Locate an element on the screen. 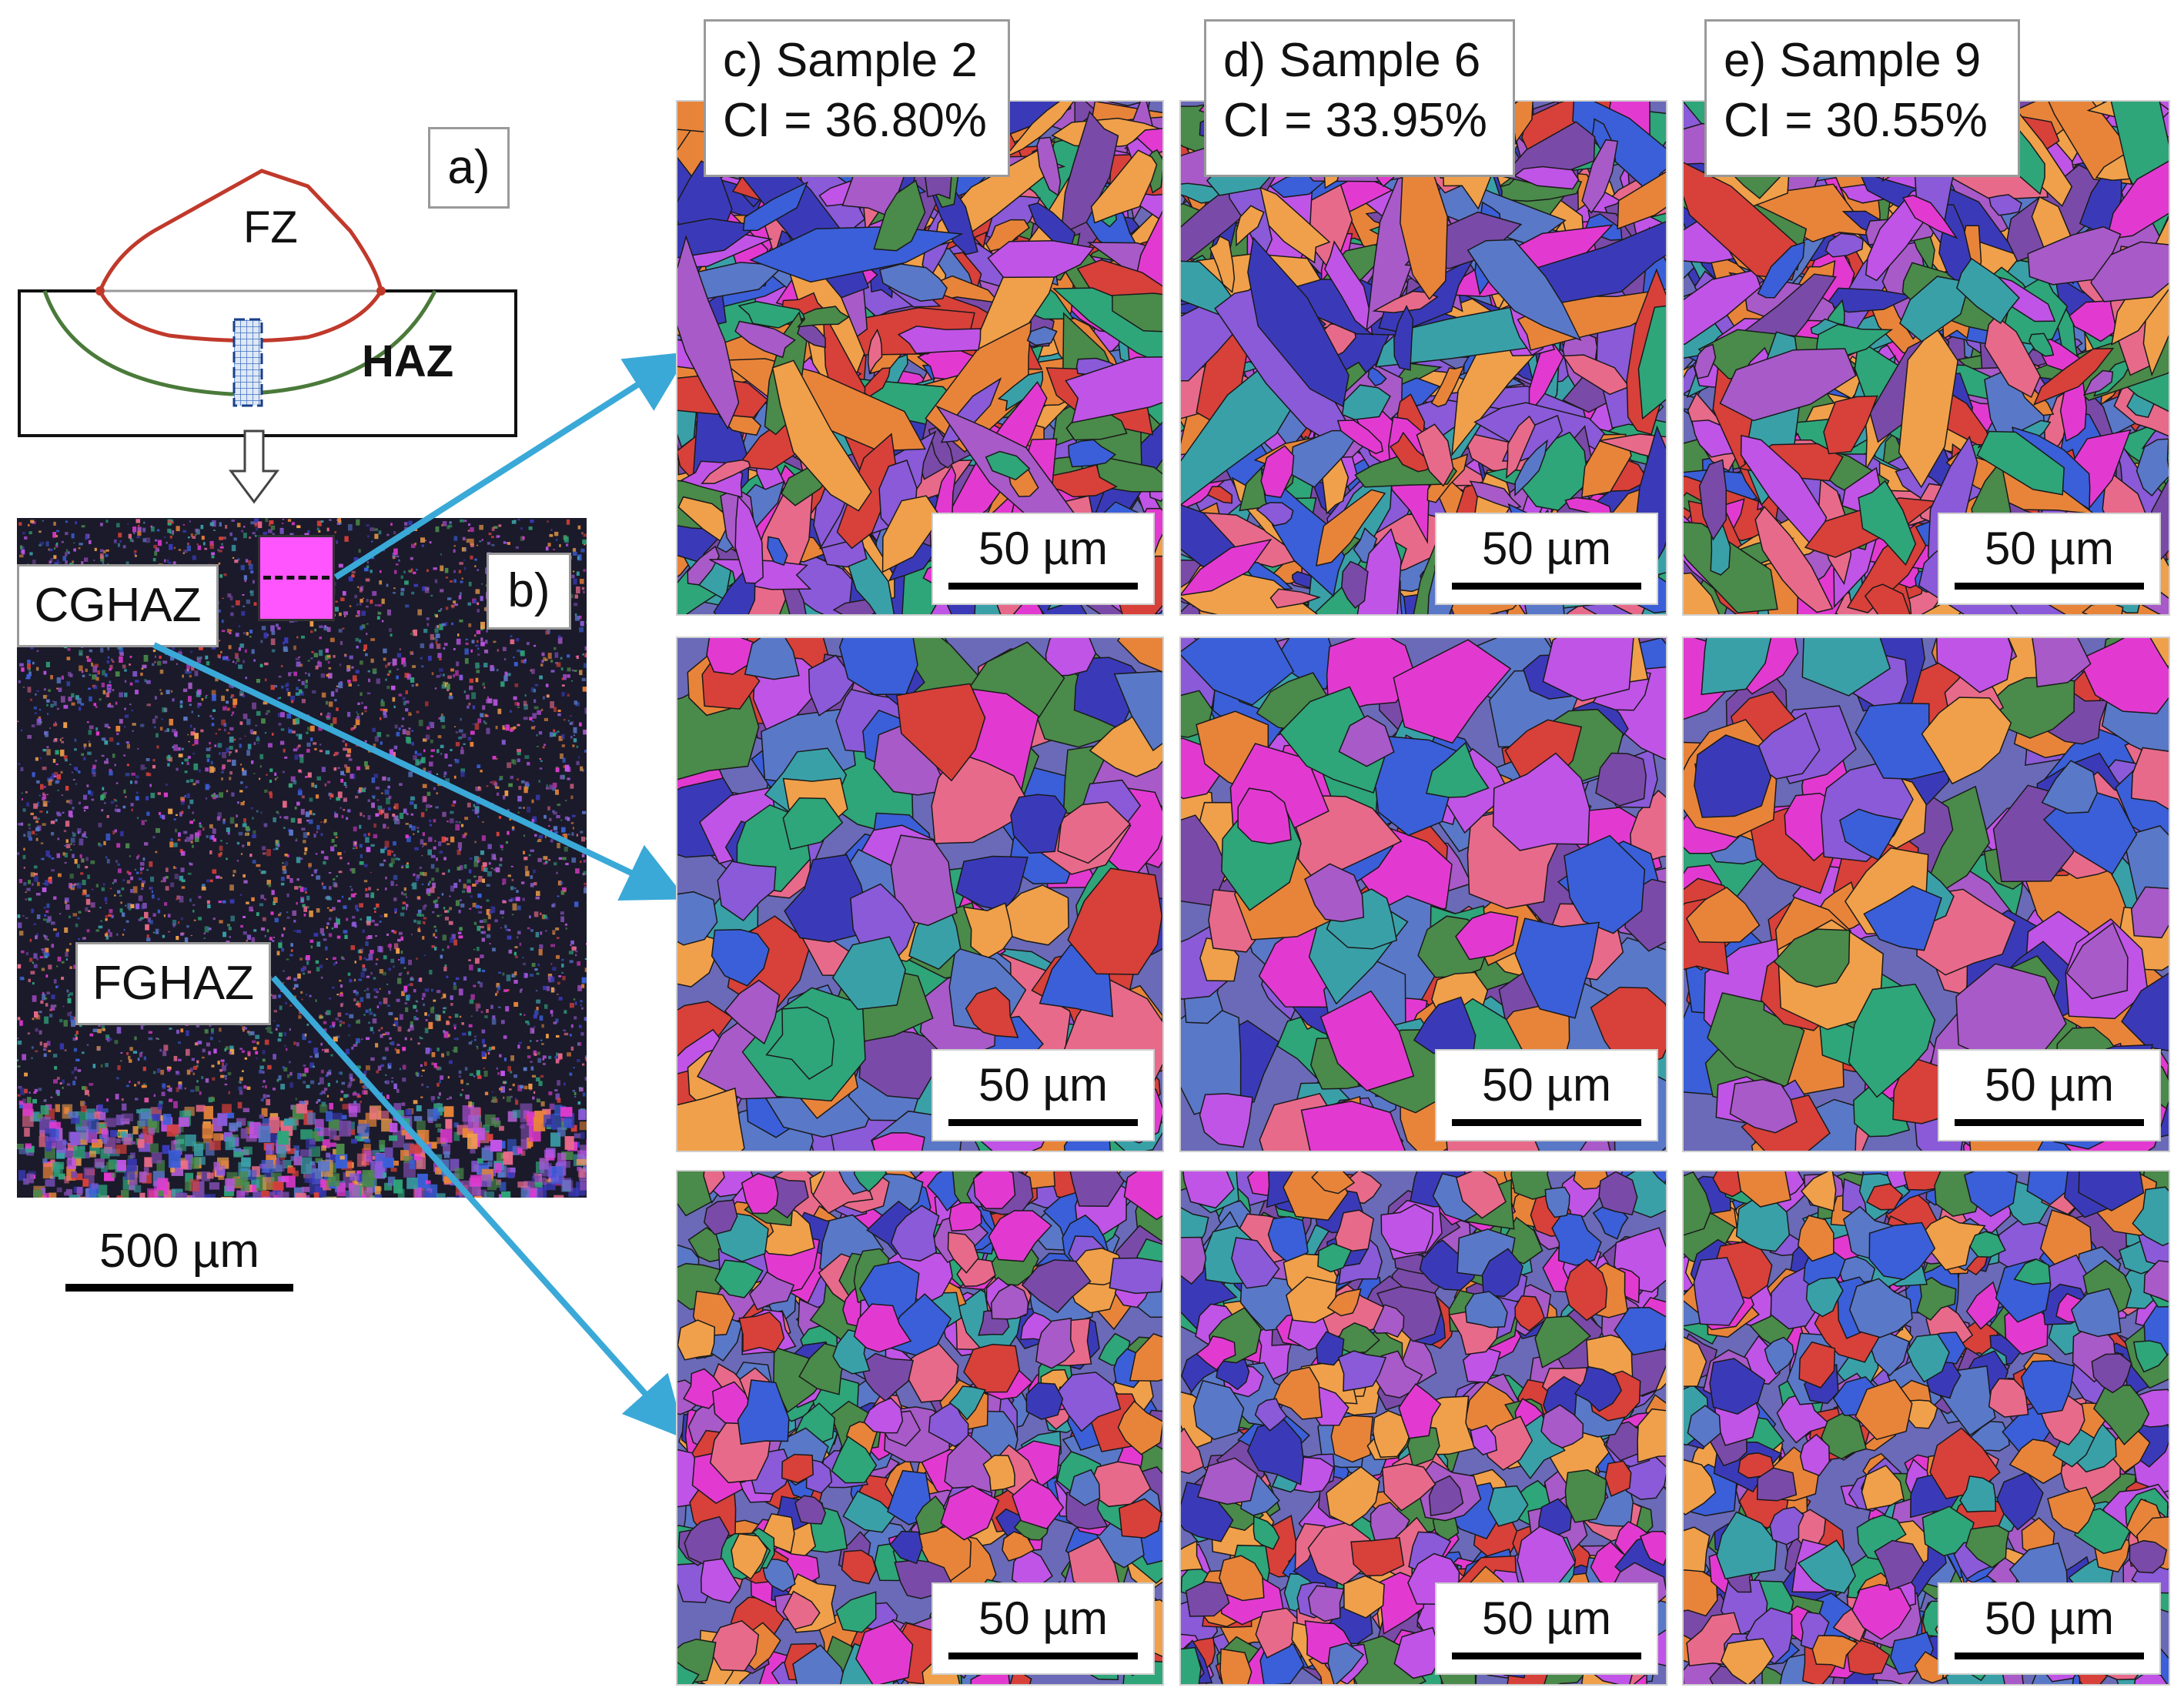  fz-label: FZ is located at coordinates (271, 227).